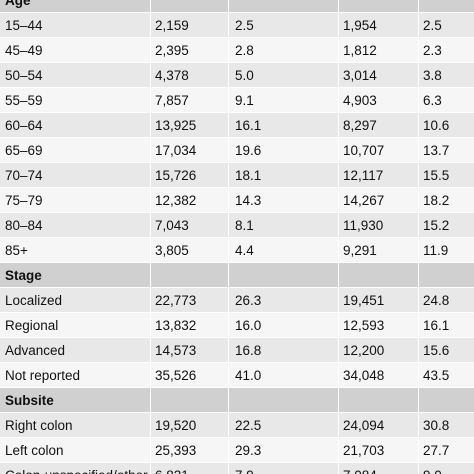  What do you see at coordinates (24, 150) in the screenshot?
I see `row-label: 65–69` at bounding box center [24, 150].